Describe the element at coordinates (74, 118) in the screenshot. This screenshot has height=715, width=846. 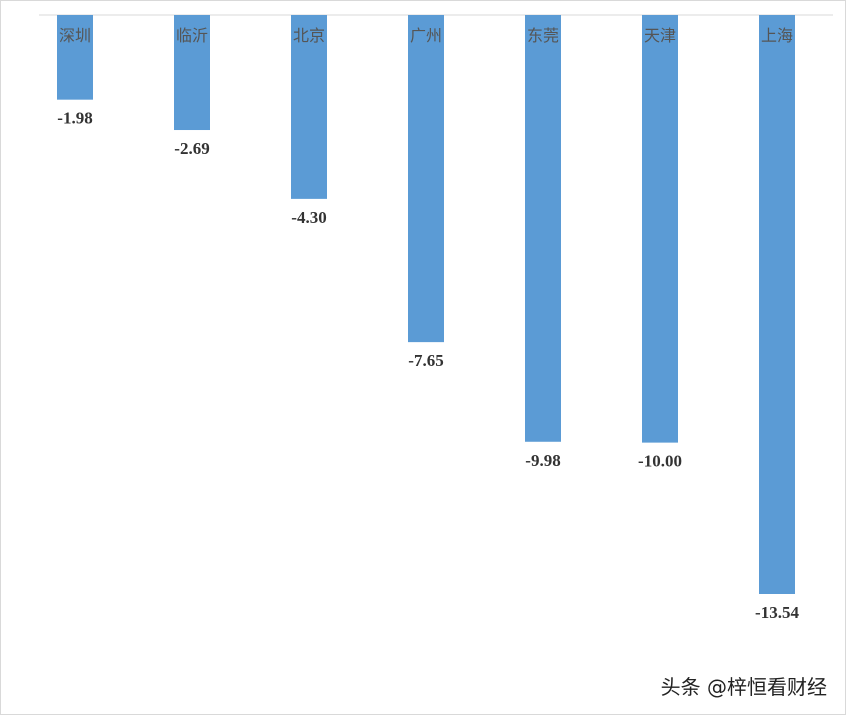
I see `value-label-0: -1.98` at that location.